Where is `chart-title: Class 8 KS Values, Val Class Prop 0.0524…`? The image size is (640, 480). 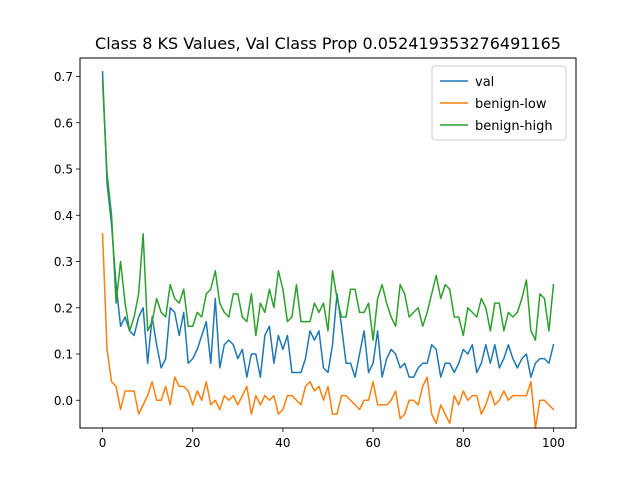
chart-title: Class 8 KS Values, Val Class Prop 0.0524… is located at coordinates (328, 43).